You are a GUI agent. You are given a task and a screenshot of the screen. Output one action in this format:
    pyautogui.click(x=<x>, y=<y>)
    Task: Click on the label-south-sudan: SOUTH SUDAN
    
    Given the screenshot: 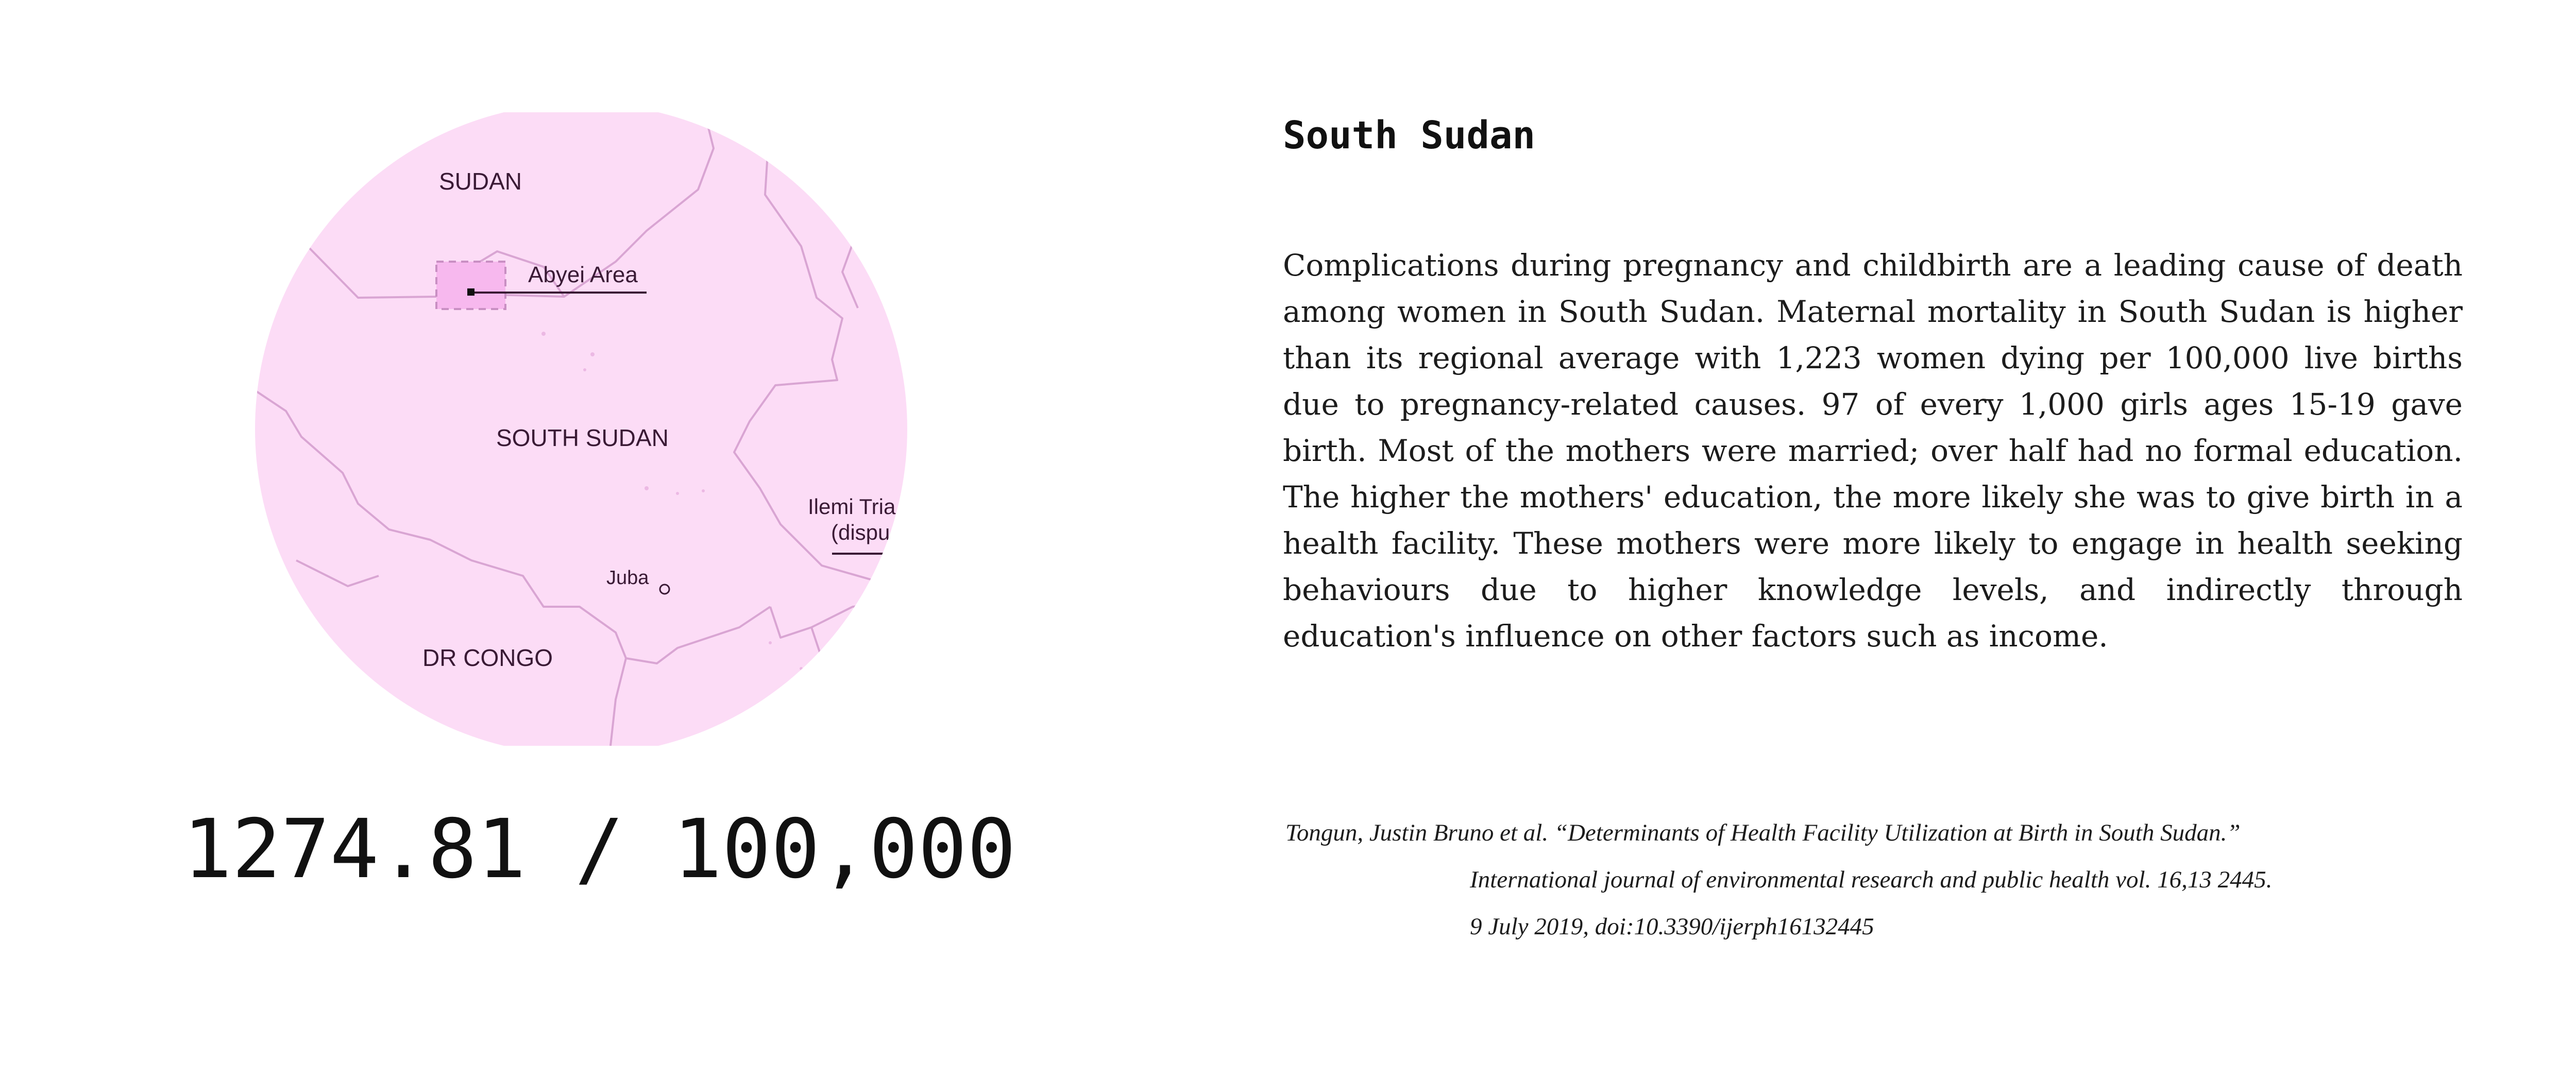 What is the action you would take?
    pyautogui.click(x=582, y=437)
    